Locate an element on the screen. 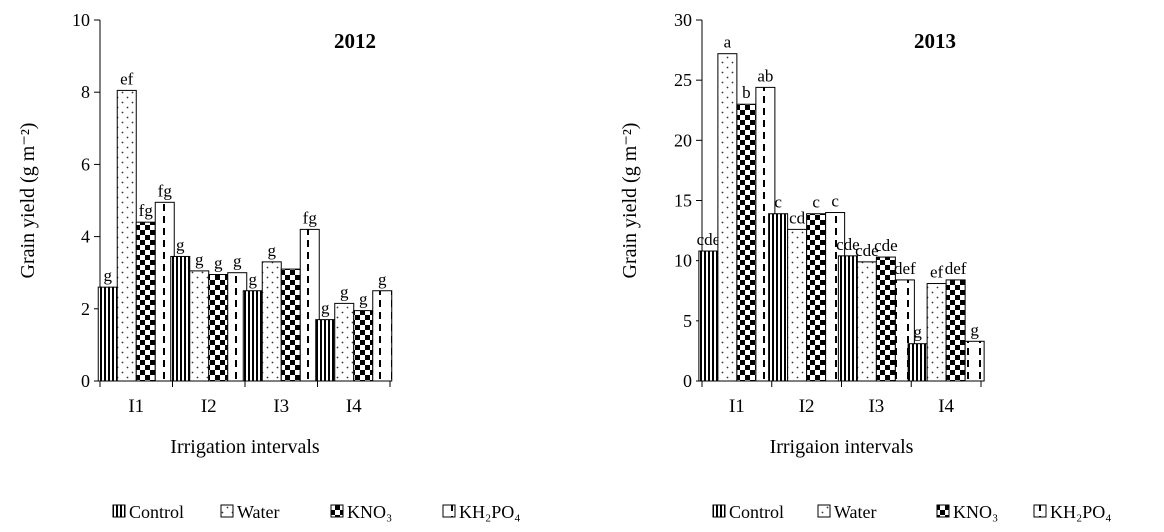  x-category-label: I4 is located at coordinates (354, 406).